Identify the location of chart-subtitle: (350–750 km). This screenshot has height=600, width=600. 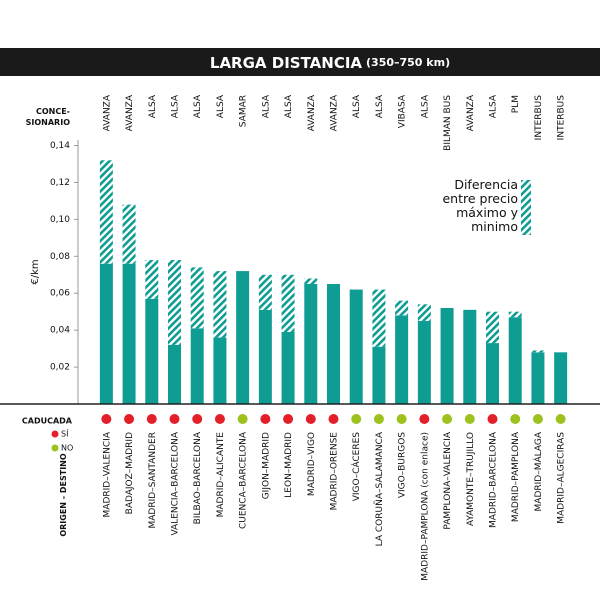
(408, 62).